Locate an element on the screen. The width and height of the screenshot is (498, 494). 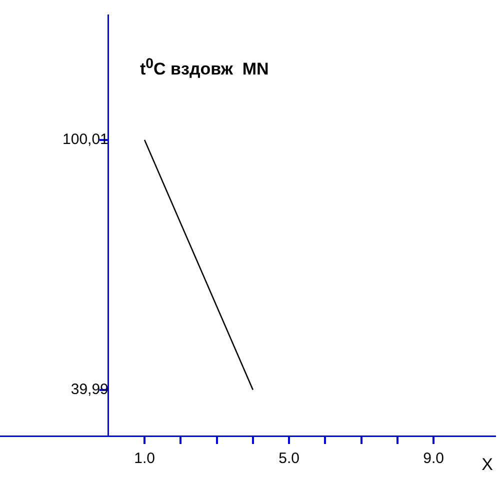
x-tick-label: 5.0 is located at coordinates (289, 459).